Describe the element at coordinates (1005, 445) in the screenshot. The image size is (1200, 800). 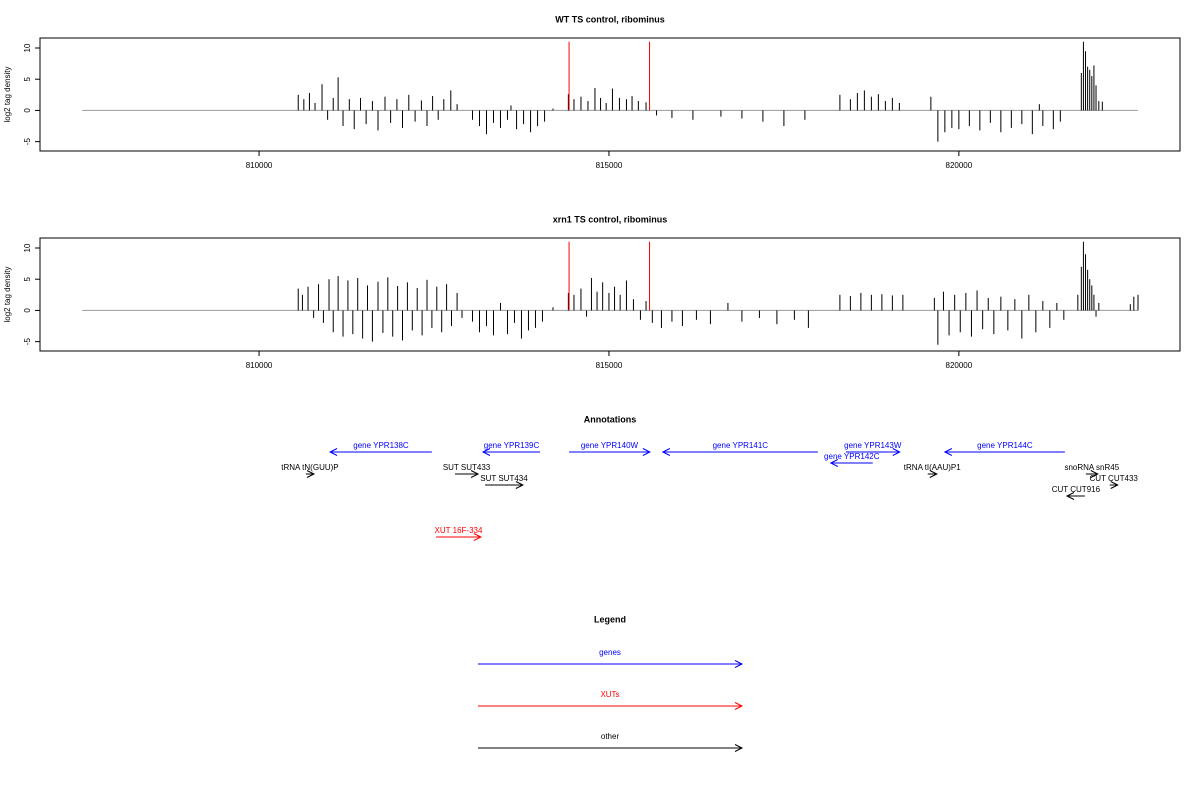
I see `feature-label: gene YPR144C` at that location.